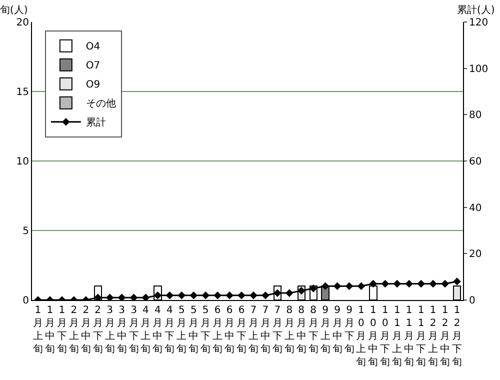 This screenshot has width=500, height=380. What do you see at coordinates (97, 330) in the screenshot?
I see `x-tick-label: 2月下旬` at bounding box center [97, 330].